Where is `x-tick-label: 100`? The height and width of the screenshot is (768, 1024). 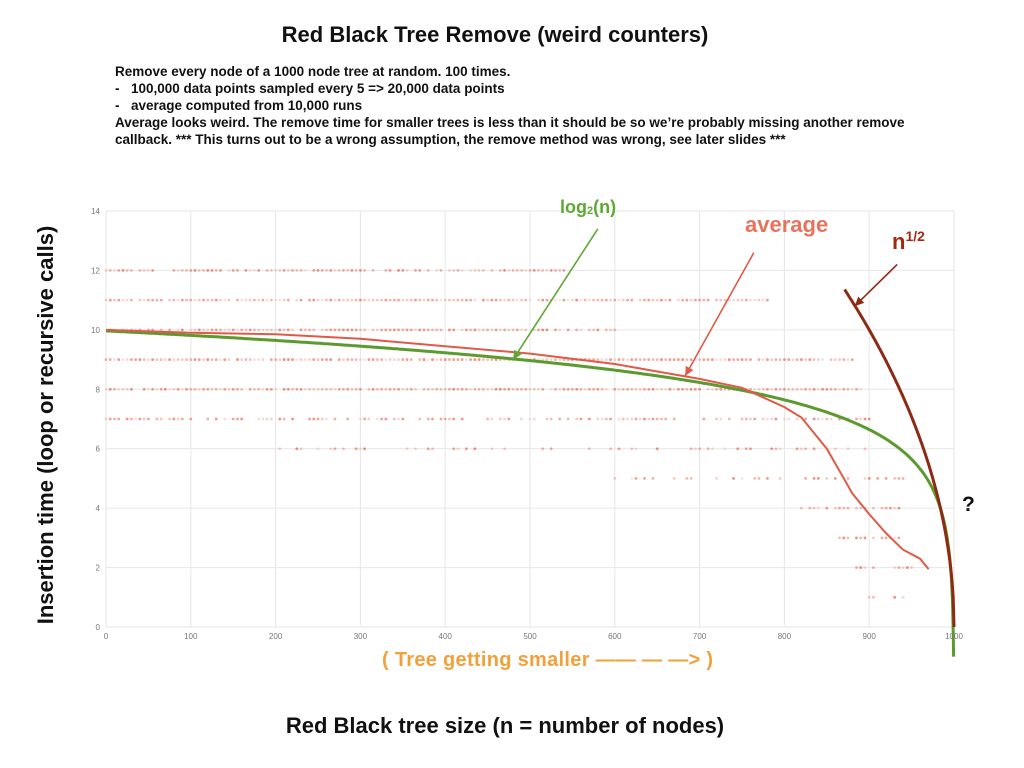 x-tick-label: 100 is located at coordinates (191, 636).